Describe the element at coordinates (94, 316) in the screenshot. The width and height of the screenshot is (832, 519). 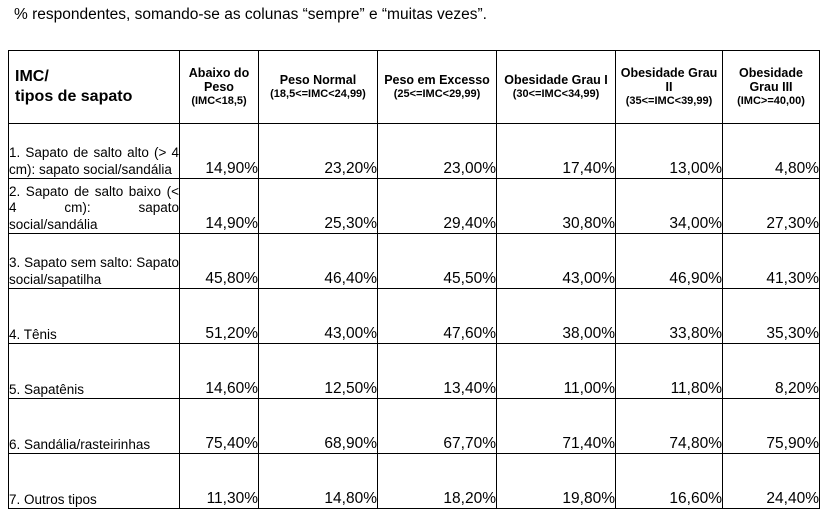
I see `row-label: 4. Tênis` at that location.